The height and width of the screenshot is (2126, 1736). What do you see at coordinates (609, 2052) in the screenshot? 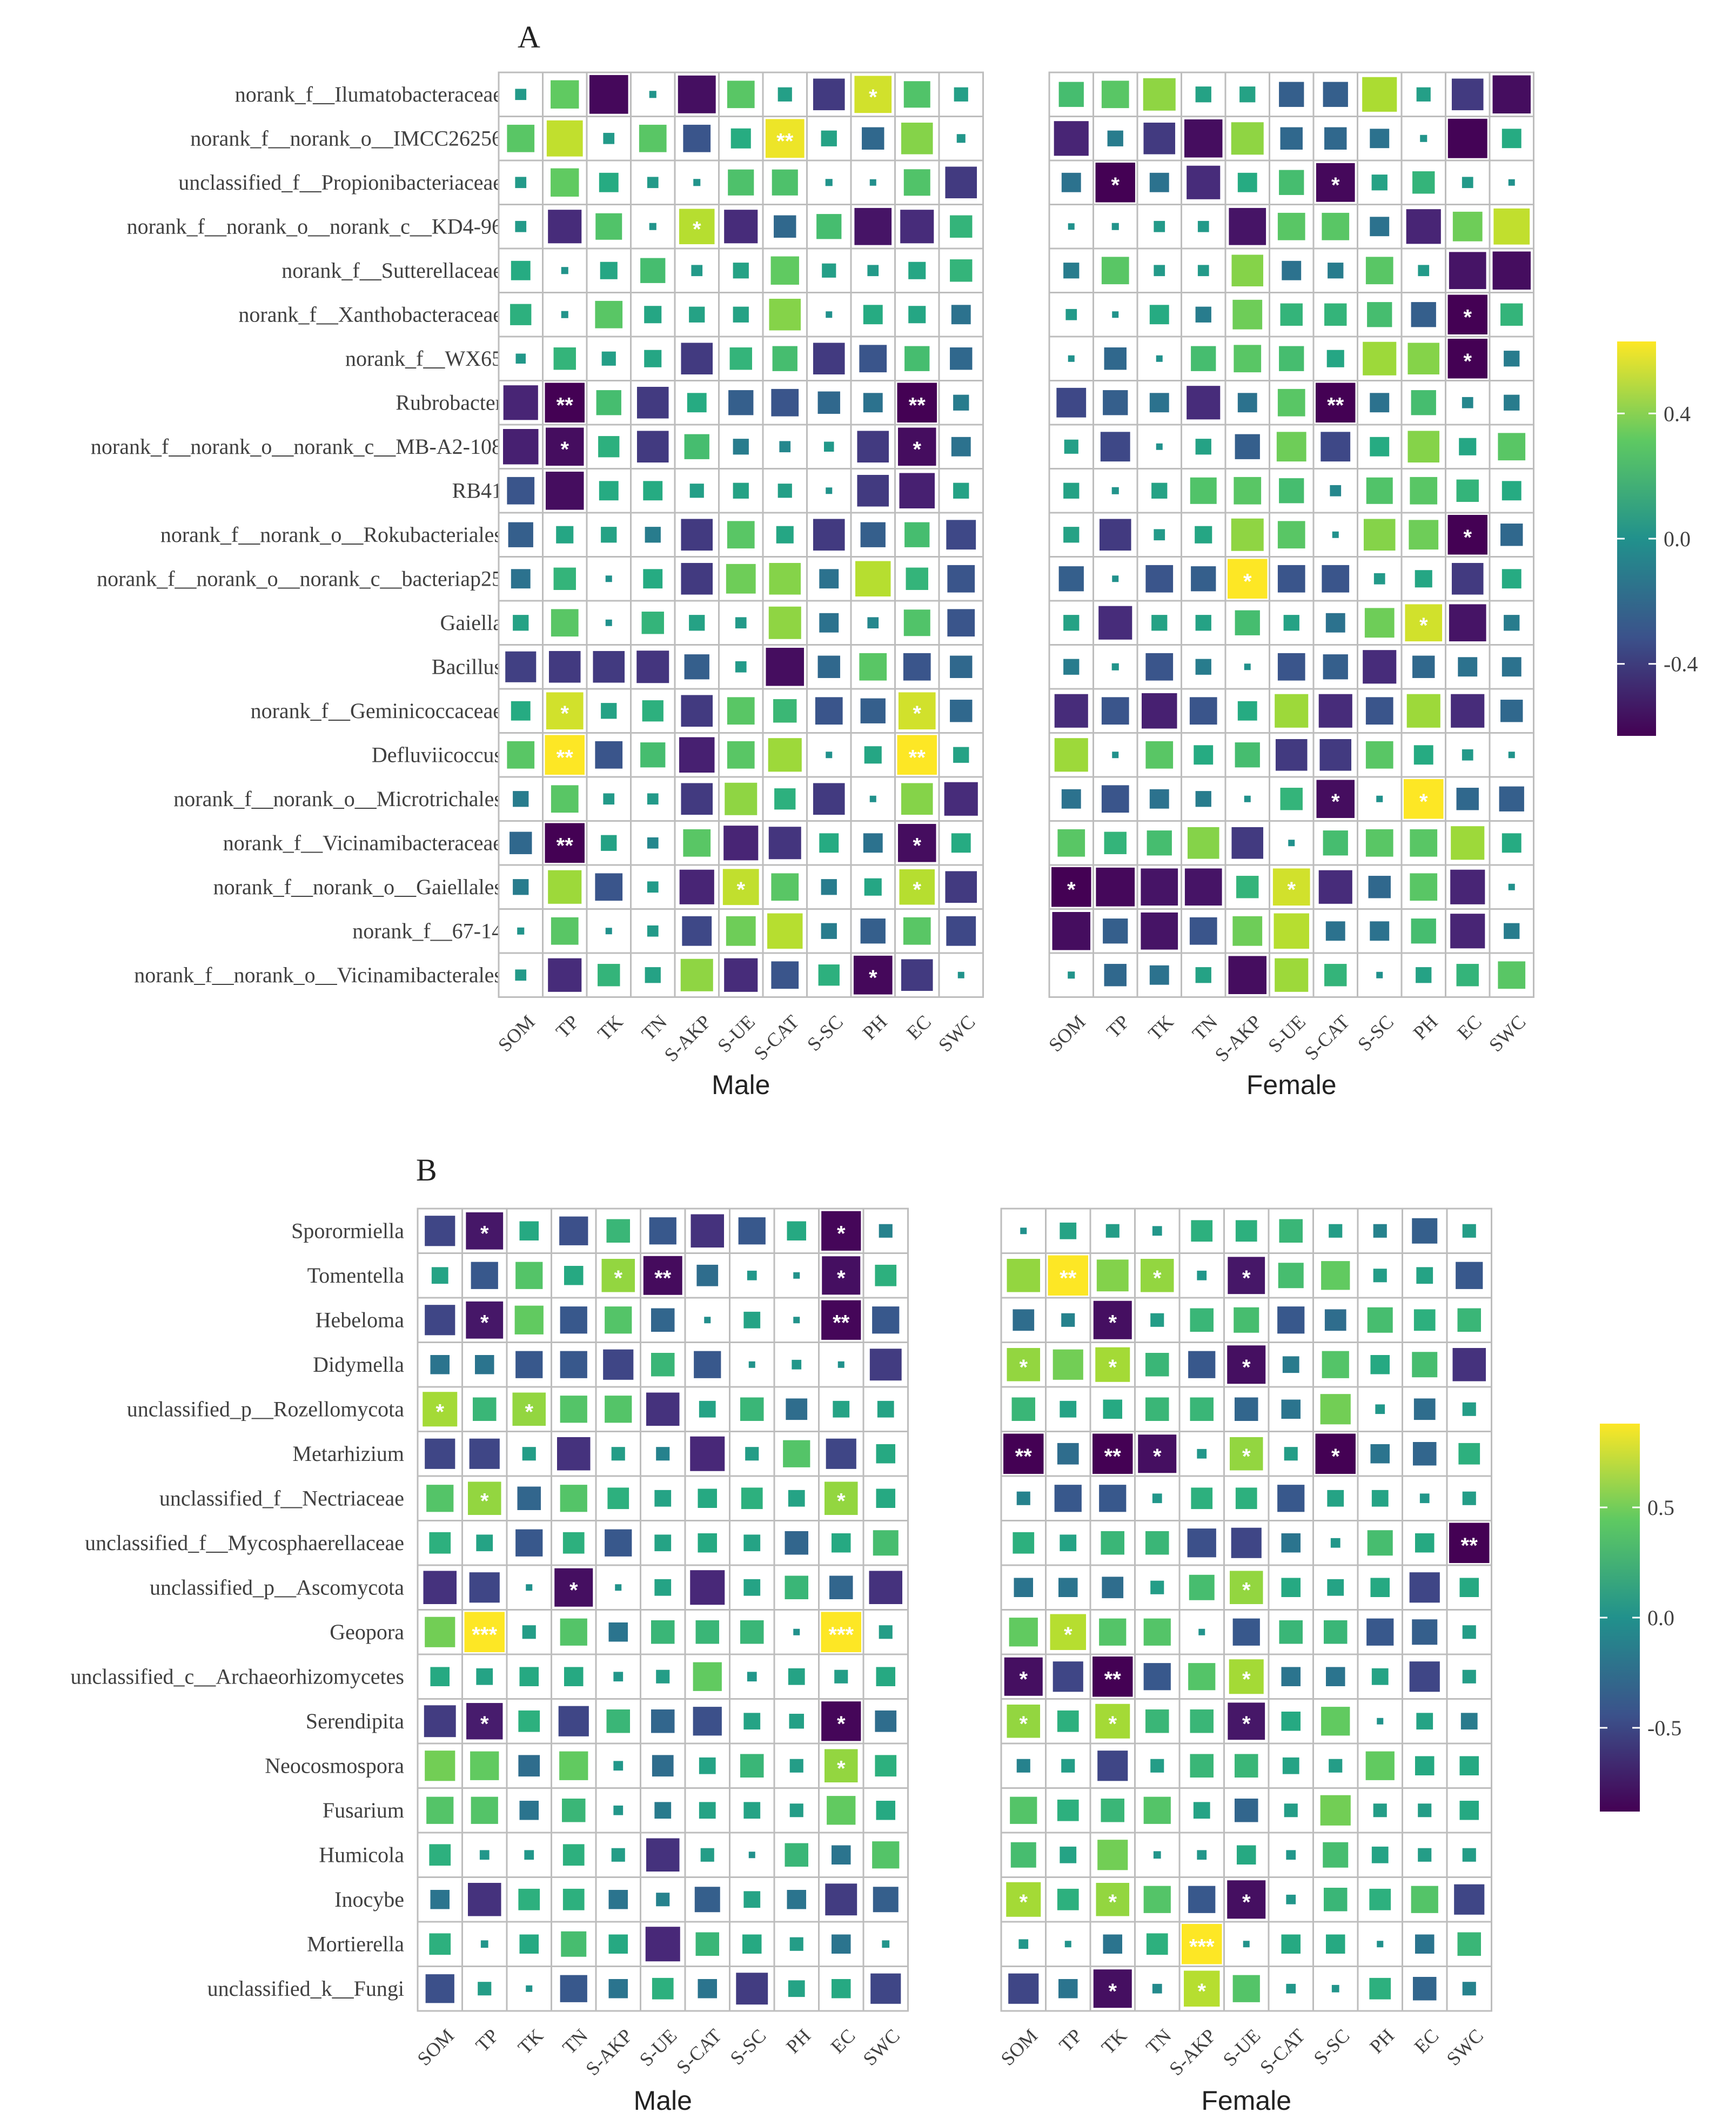
I see `column-label: S-AKP` at bounding box center [609, 2052].